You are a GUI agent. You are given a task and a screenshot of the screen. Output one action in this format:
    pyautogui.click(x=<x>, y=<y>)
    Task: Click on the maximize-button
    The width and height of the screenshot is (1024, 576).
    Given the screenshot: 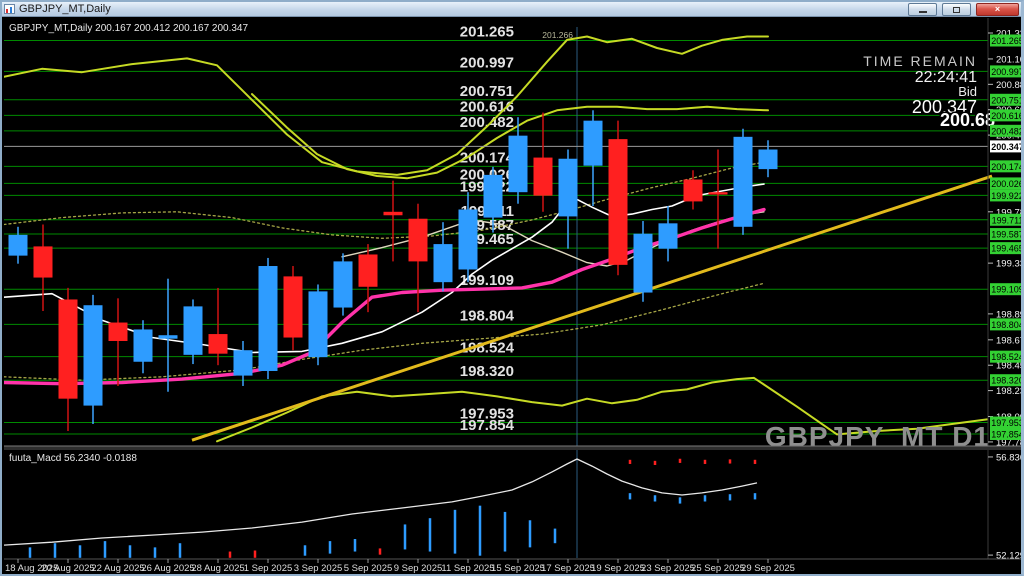 What is the action you would take?
    pyautogui.click(x=956, y=9)
    